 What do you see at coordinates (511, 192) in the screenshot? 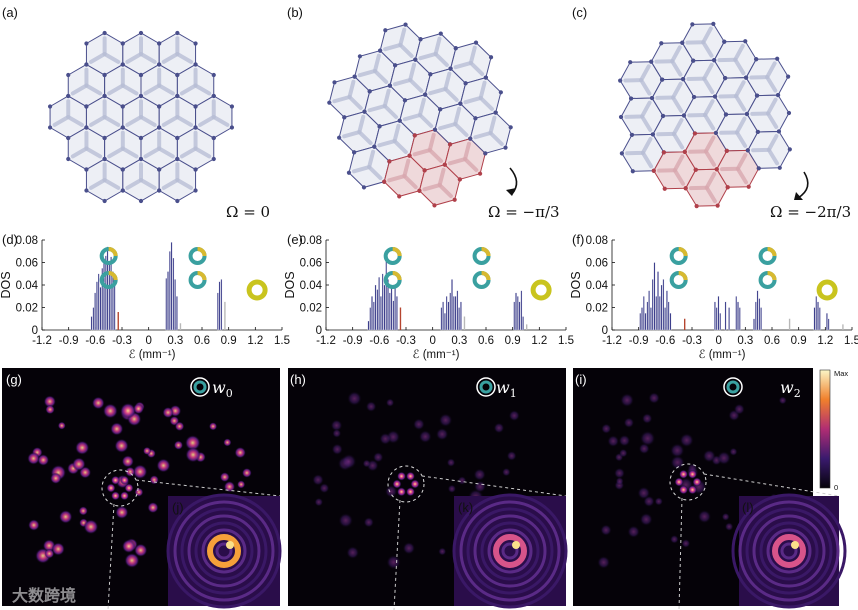
I see `arrow-head-b` at bounding box center [511, 192].